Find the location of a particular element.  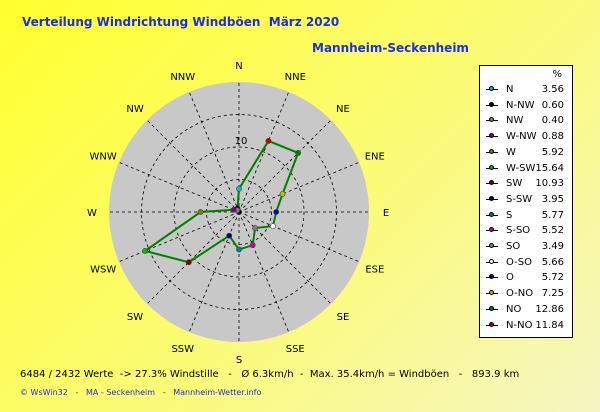

legend-entry: S 5.77 is located at coordinates (526, 215).